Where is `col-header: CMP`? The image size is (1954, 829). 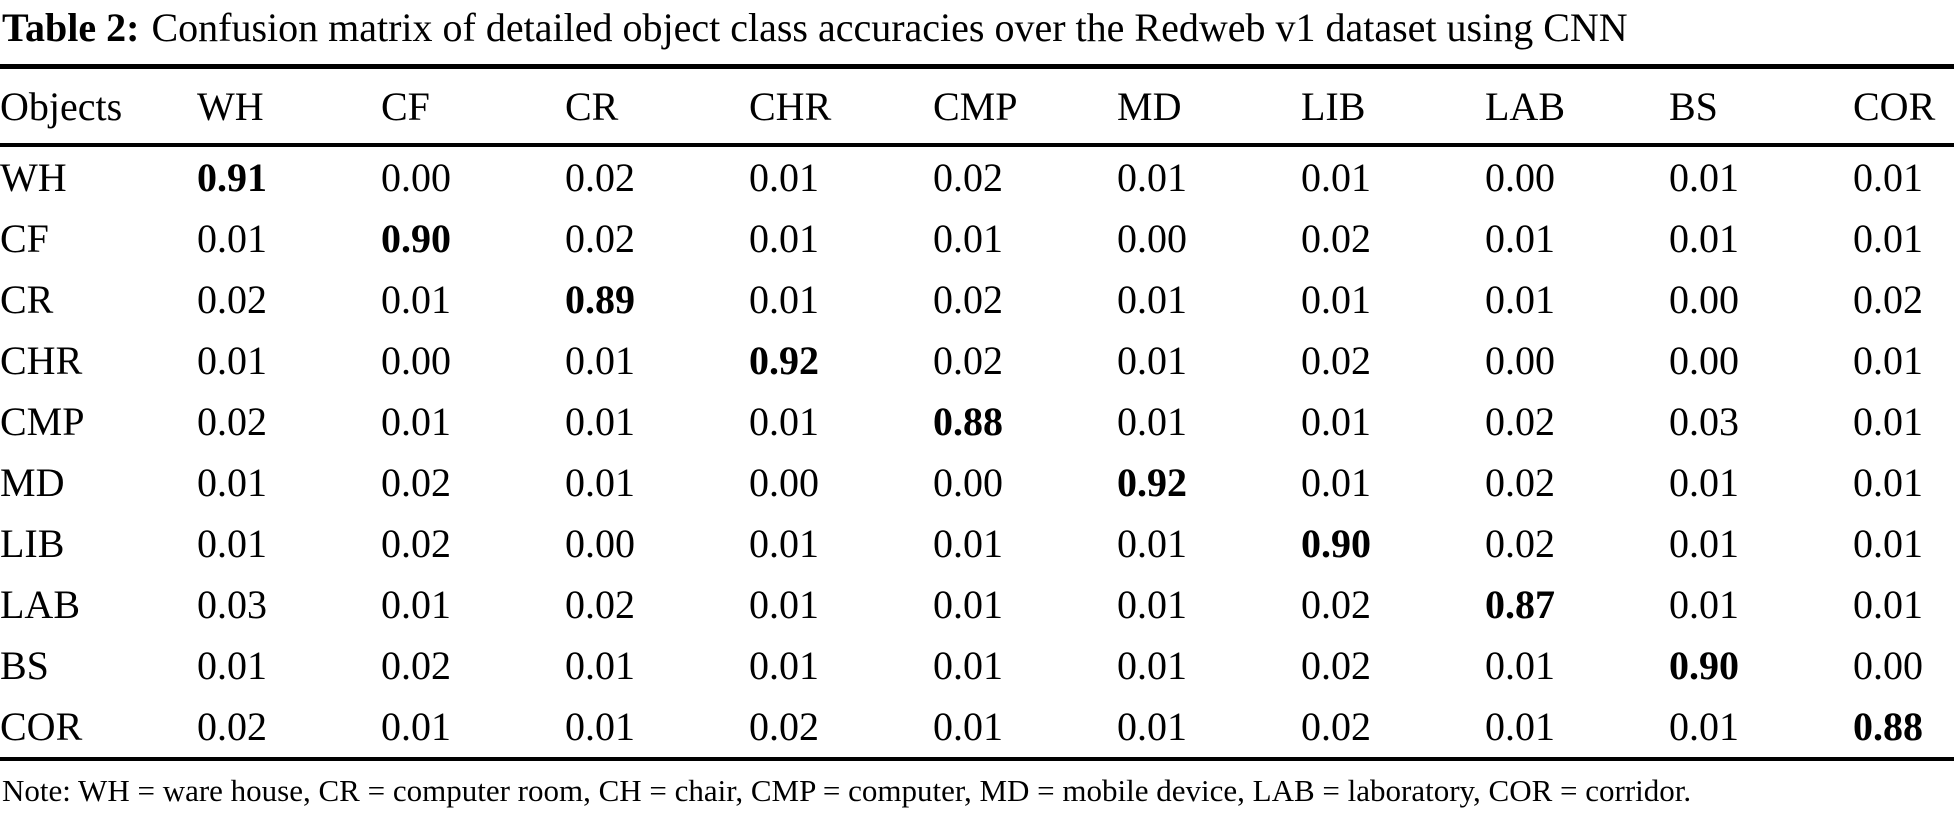
col-header: CMP is located at coordinates (975, 106).